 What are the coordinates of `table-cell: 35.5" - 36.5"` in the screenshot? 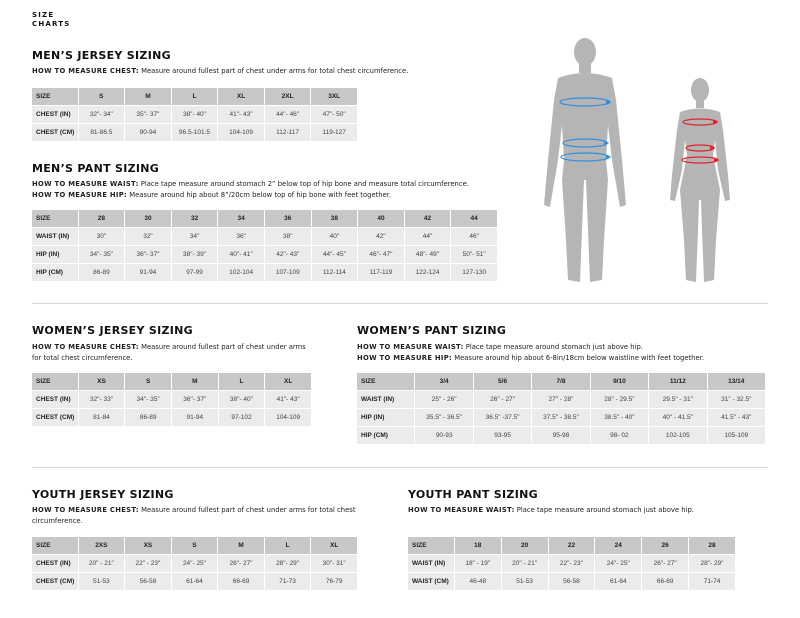 It's located at (444, 418).